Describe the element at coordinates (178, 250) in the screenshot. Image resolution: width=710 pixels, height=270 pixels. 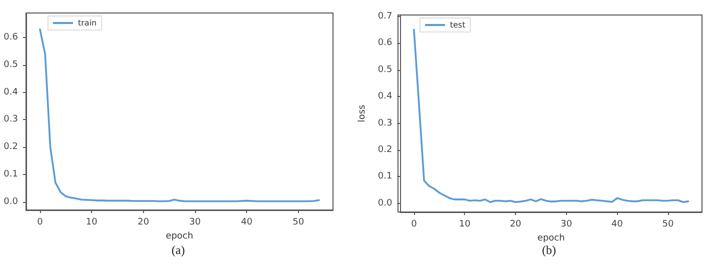
I see `text: (a)` at that location.